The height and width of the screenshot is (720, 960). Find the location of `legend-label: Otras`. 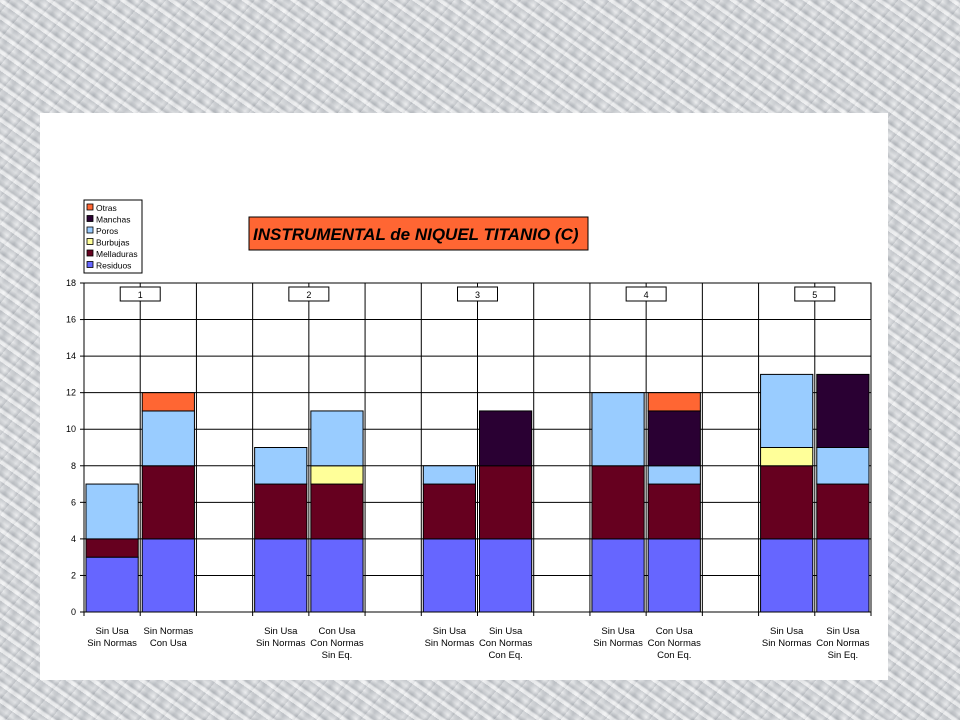

legend-label: Otras is located at coordinates (106, 208).